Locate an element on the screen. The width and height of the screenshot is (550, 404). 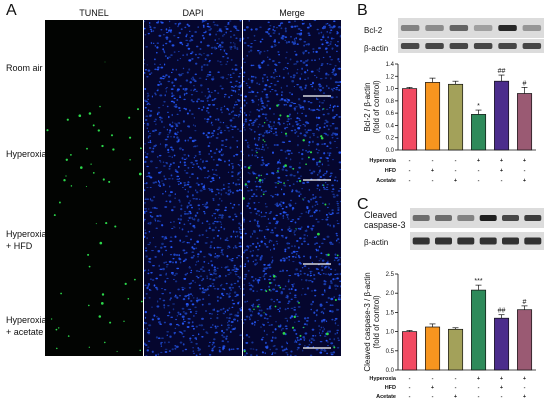
micrograph-dapi-row4 is located at coordinates (193, 314).